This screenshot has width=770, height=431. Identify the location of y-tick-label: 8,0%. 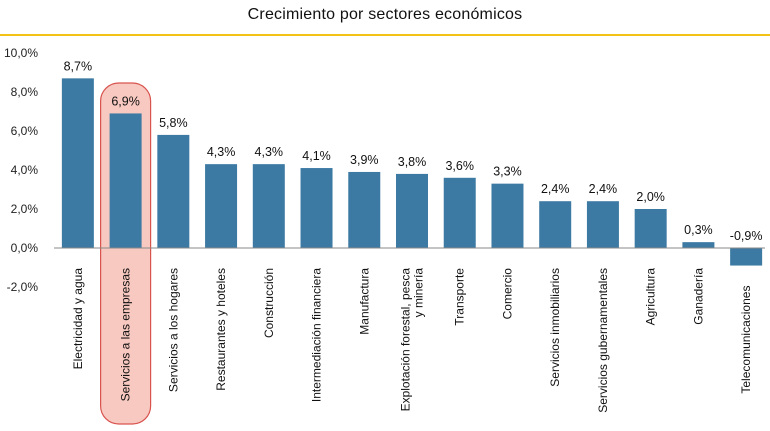
(25, 92).